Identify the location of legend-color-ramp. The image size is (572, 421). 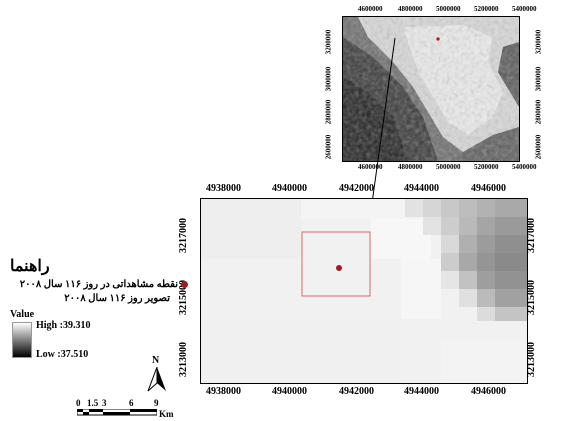
(22, 340).